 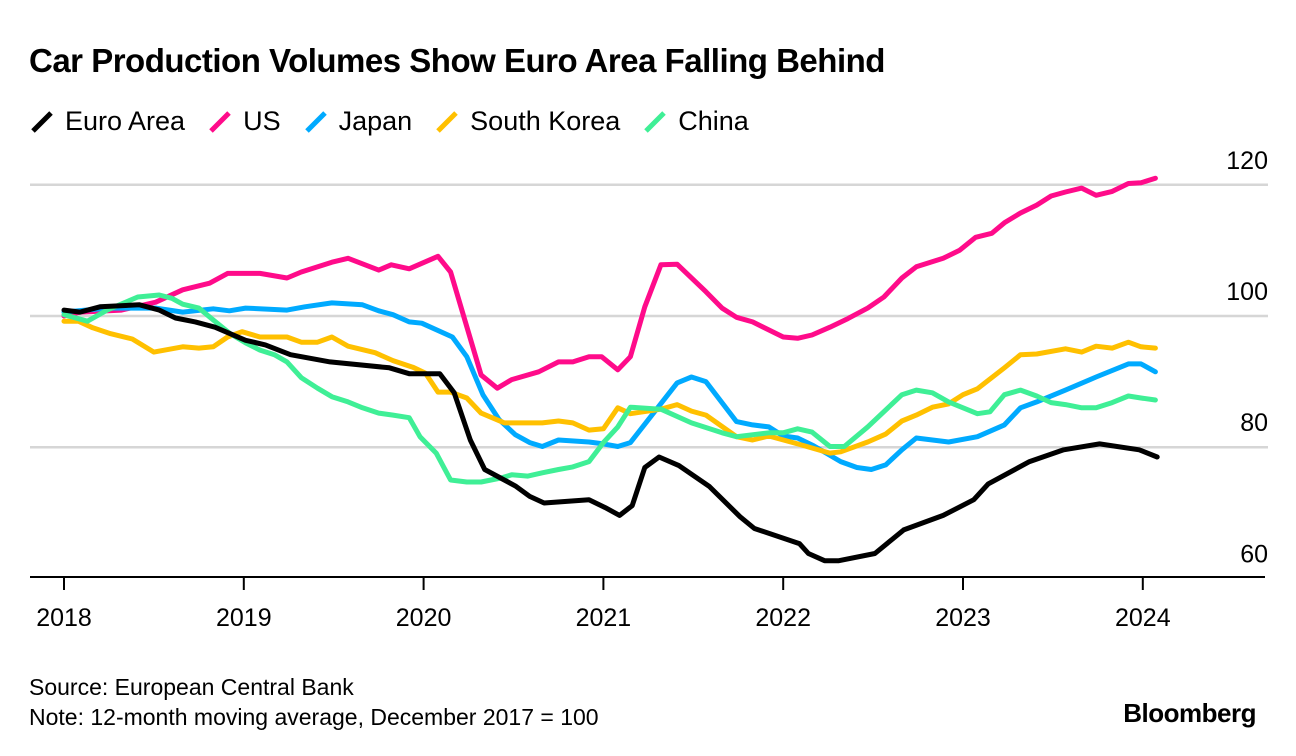 I want to click on bloomberg-logo: Bloomberg, so click(x=1189, y=713).